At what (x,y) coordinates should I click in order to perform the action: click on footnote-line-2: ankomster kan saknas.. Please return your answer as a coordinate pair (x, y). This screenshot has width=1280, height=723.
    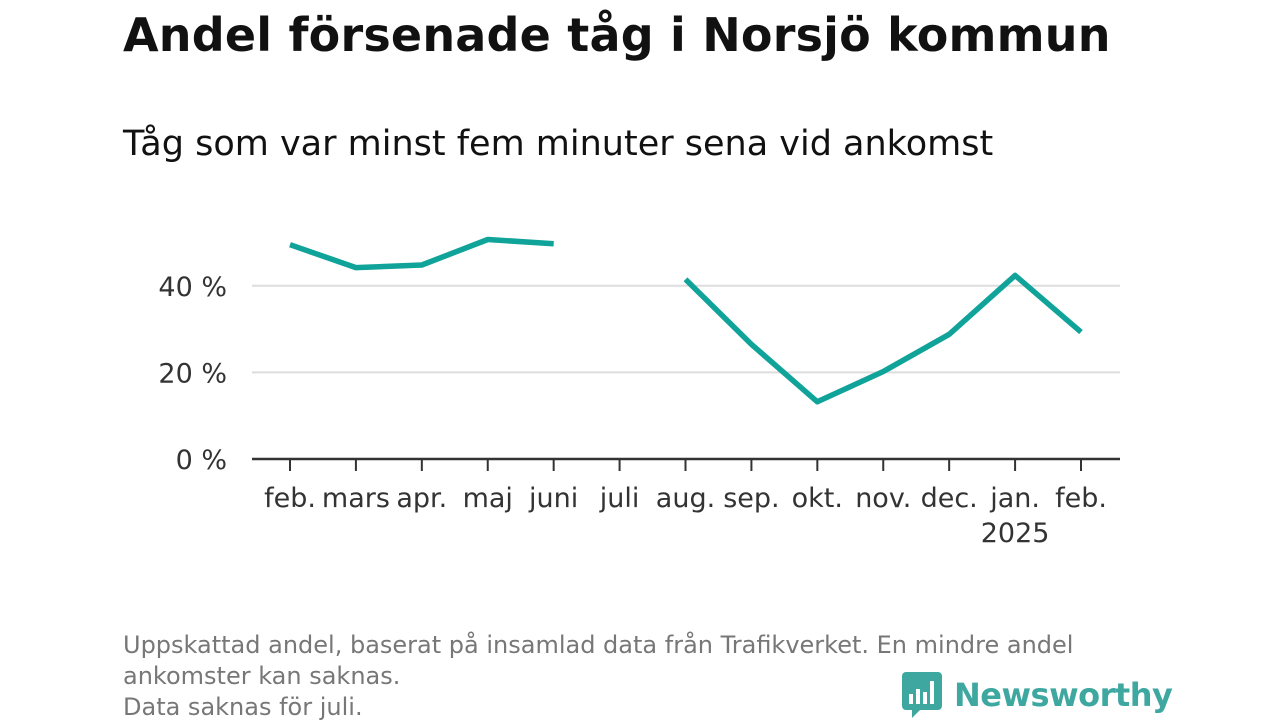
    Looking at the image, I should click on (262, 676).